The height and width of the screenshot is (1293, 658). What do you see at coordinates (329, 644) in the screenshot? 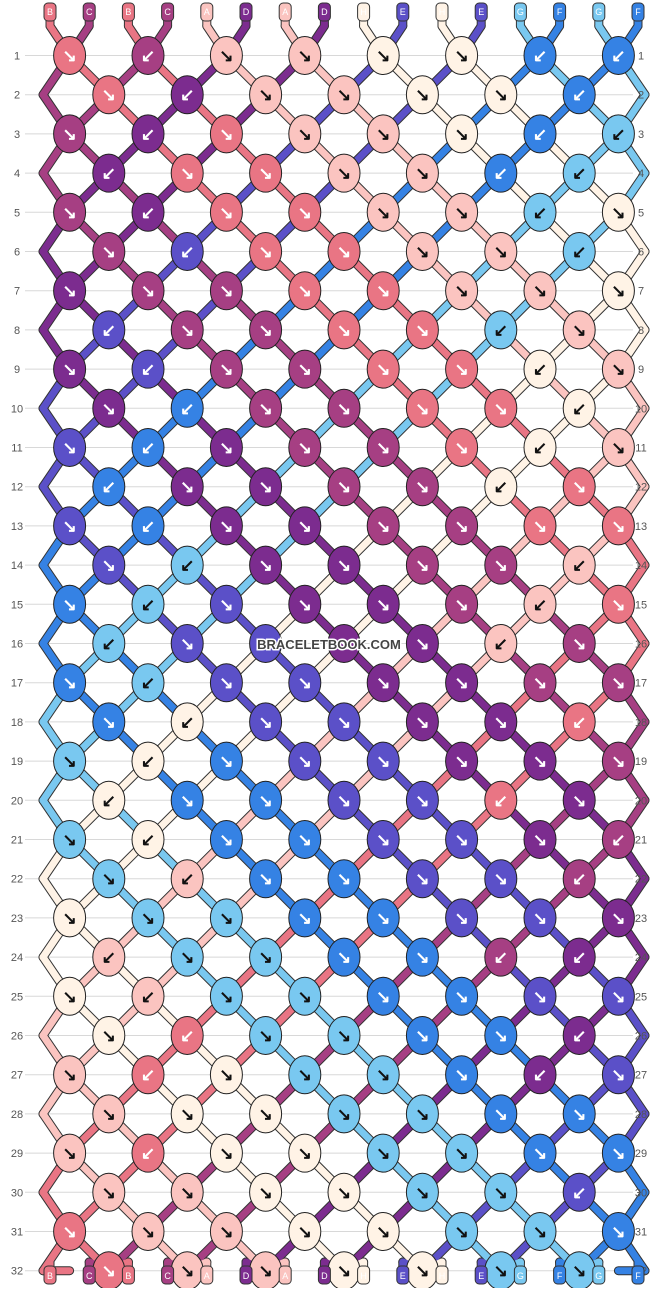
I see `watermark: BRACELETBOOK.COM` at bounding box center [329, 644].